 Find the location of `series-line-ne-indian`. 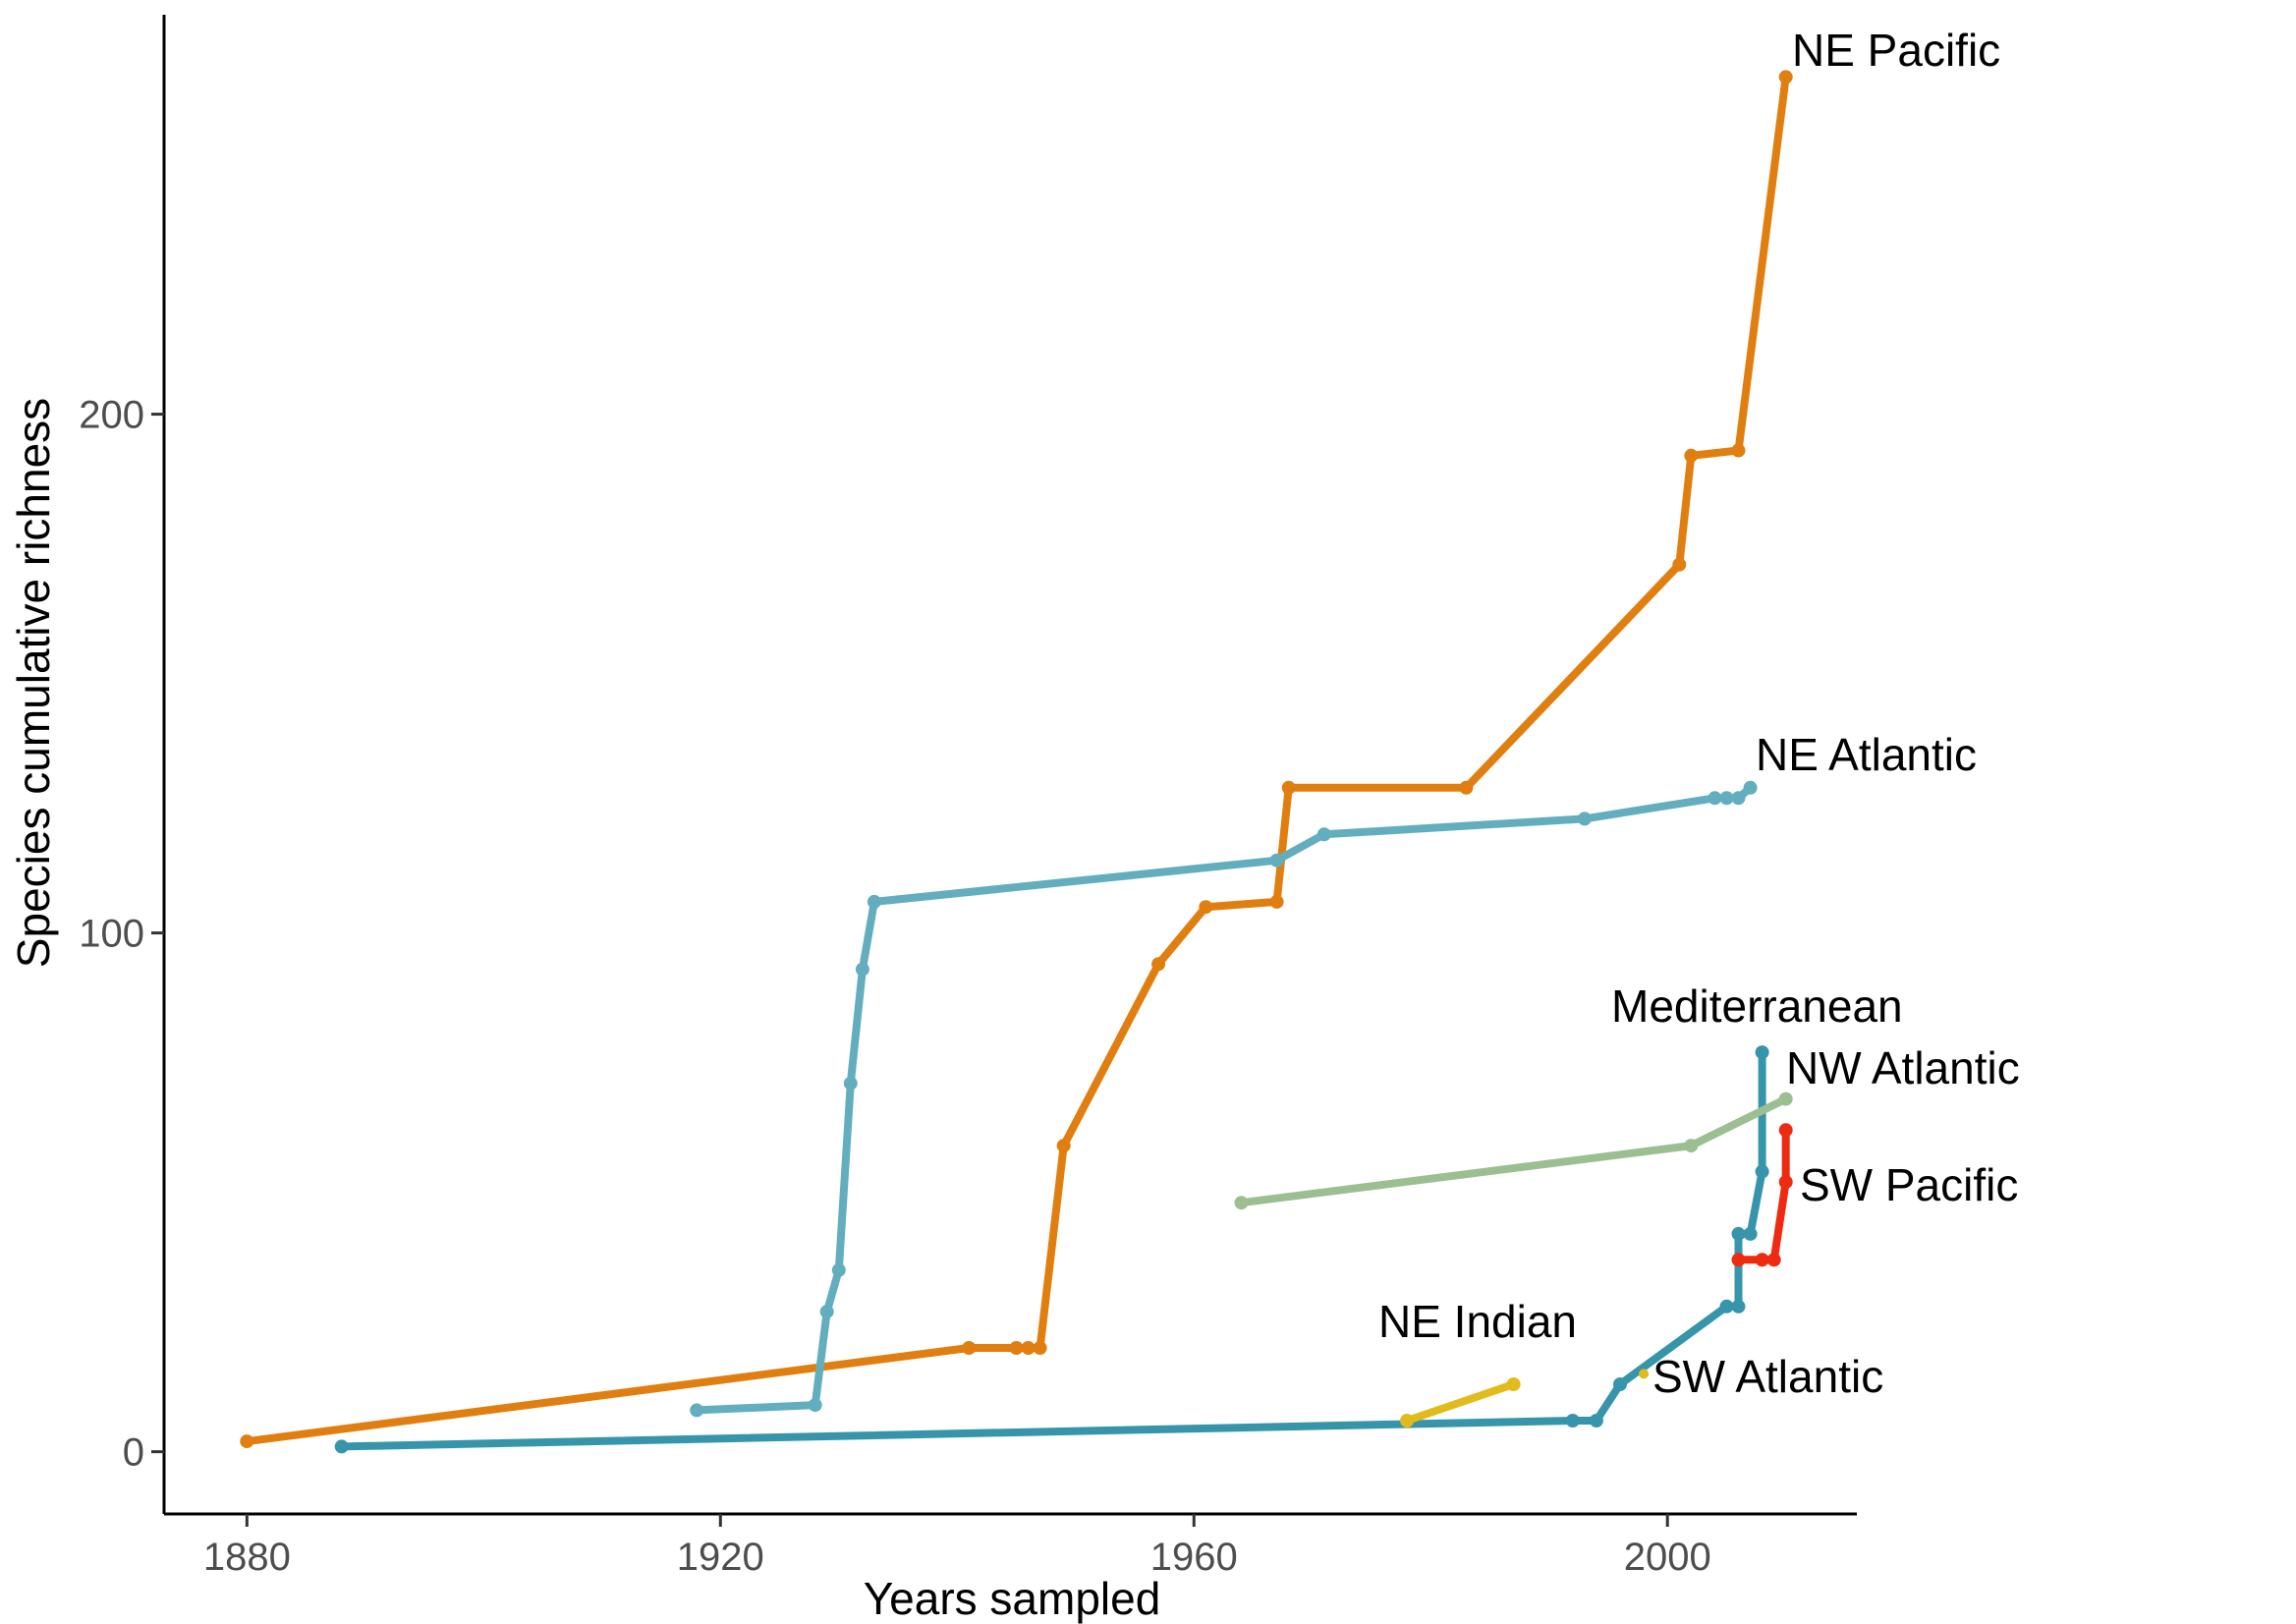

series-line-ne-indian is located at coordinates (1460, 1402).